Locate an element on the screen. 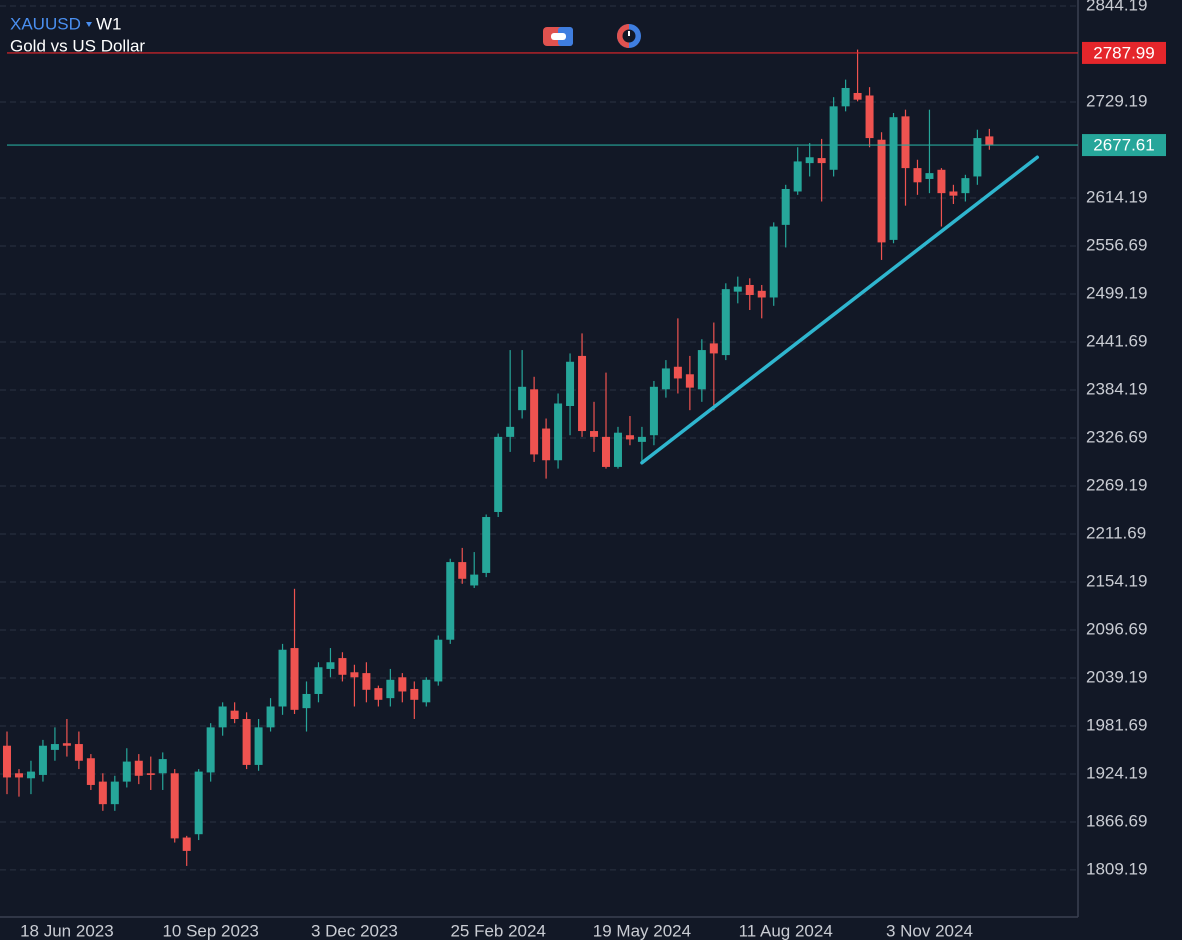 The width and height of the screenshot is (1182, 940). price-label: 2787.99 is located at coordinates (1123, 52).